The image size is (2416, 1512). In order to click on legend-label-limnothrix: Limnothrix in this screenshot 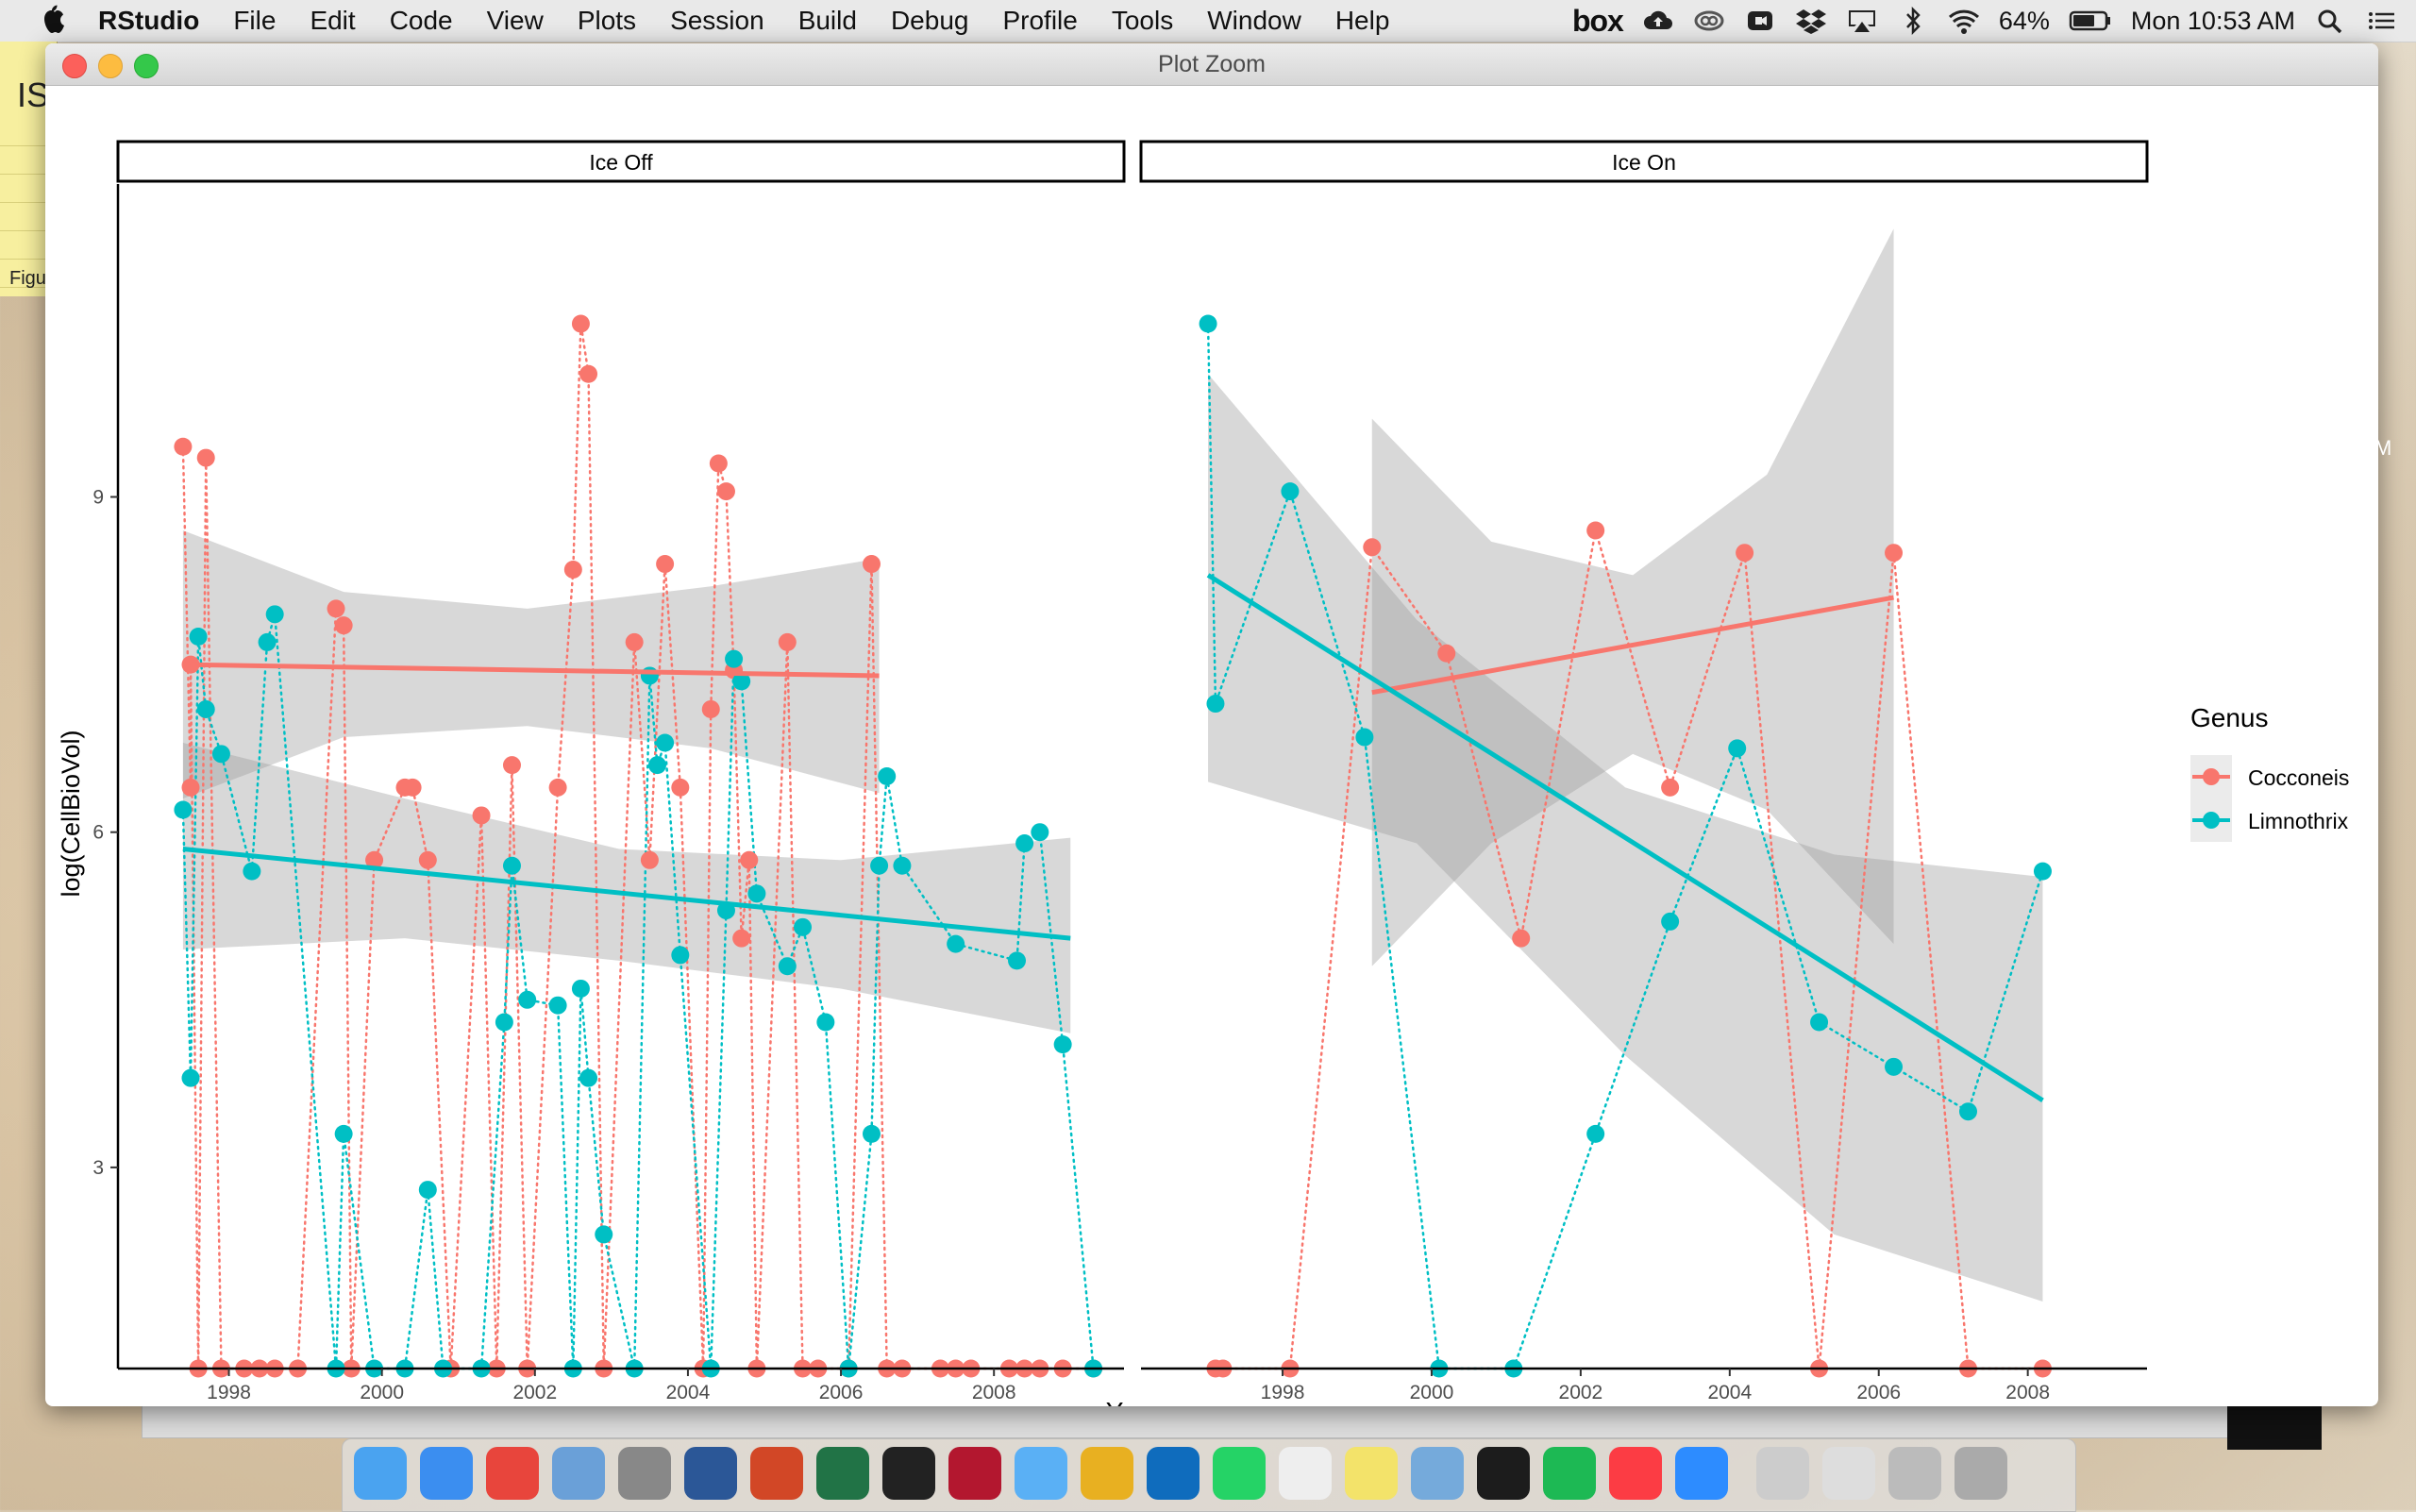, I will do `click(2299, 821)`.